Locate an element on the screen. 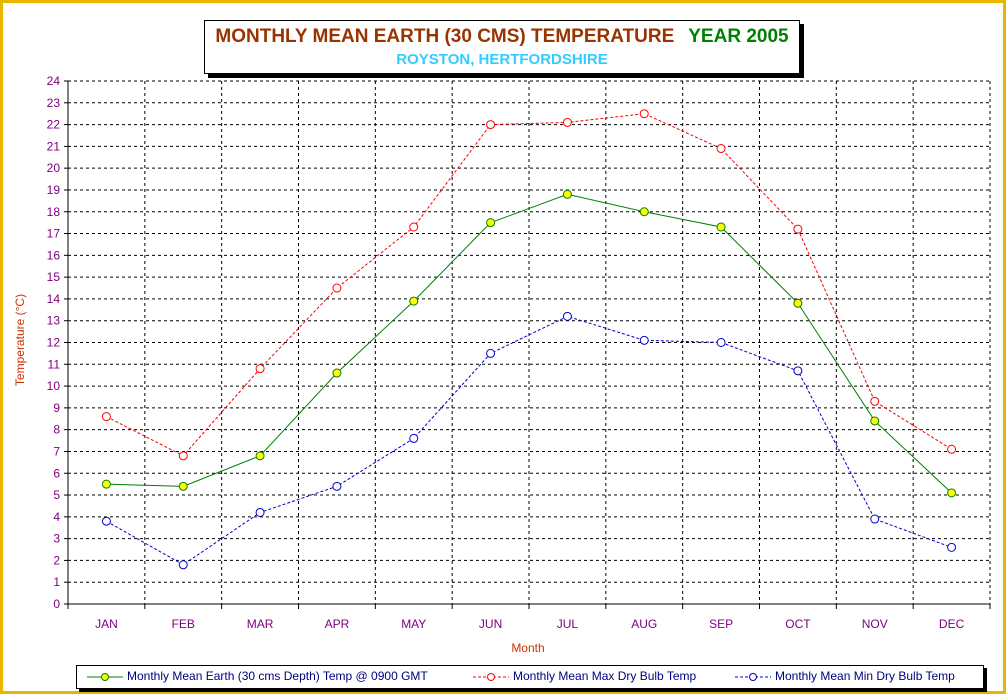 The image size is (1006, 694). y-tick-label: 15 is located at coordinates (54, 277).